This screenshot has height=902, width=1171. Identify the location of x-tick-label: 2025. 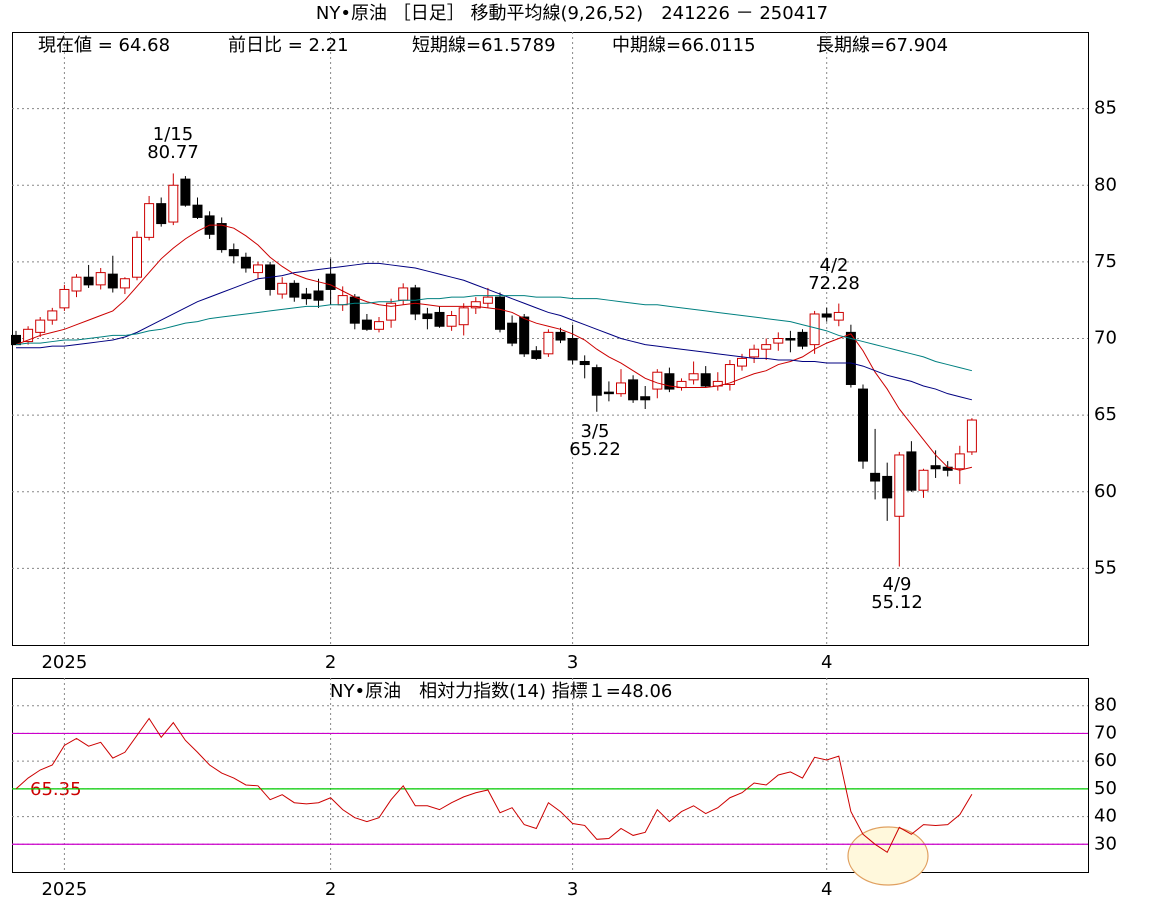
(64, 662).